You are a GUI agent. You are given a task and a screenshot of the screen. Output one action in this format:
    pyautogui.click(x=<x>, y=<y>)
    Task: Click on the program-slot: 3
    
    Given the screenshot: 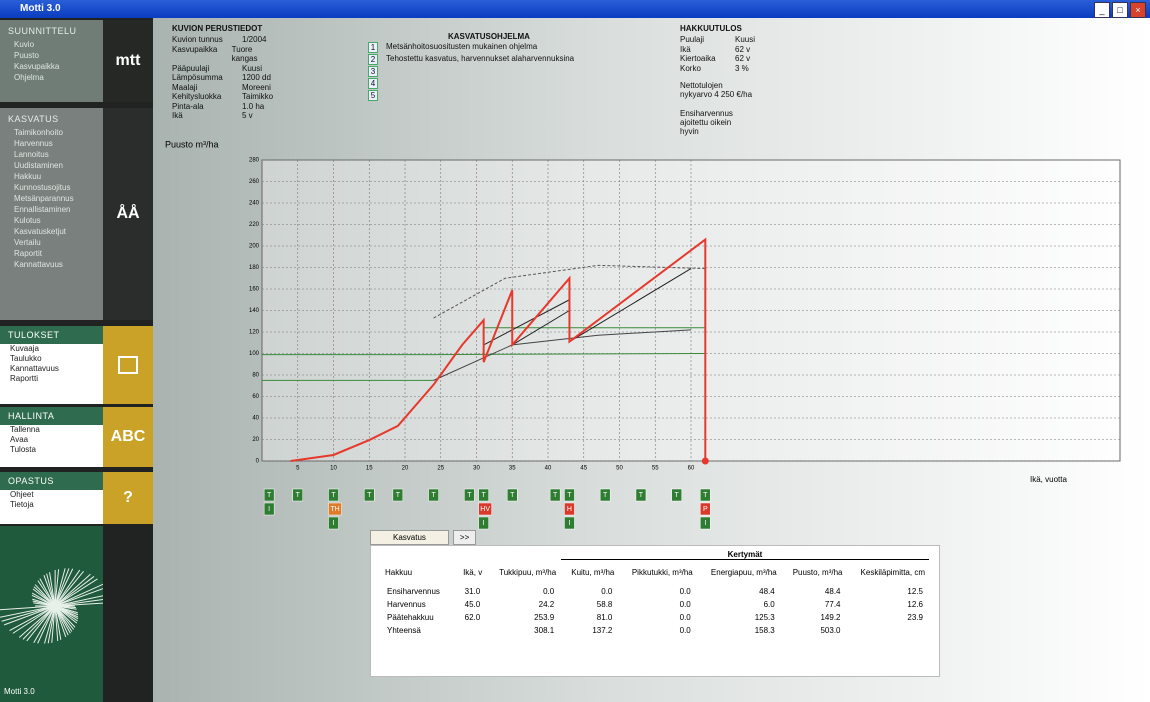 What is the action you would take?
    pyautogui.click(x=373, y=71)
    